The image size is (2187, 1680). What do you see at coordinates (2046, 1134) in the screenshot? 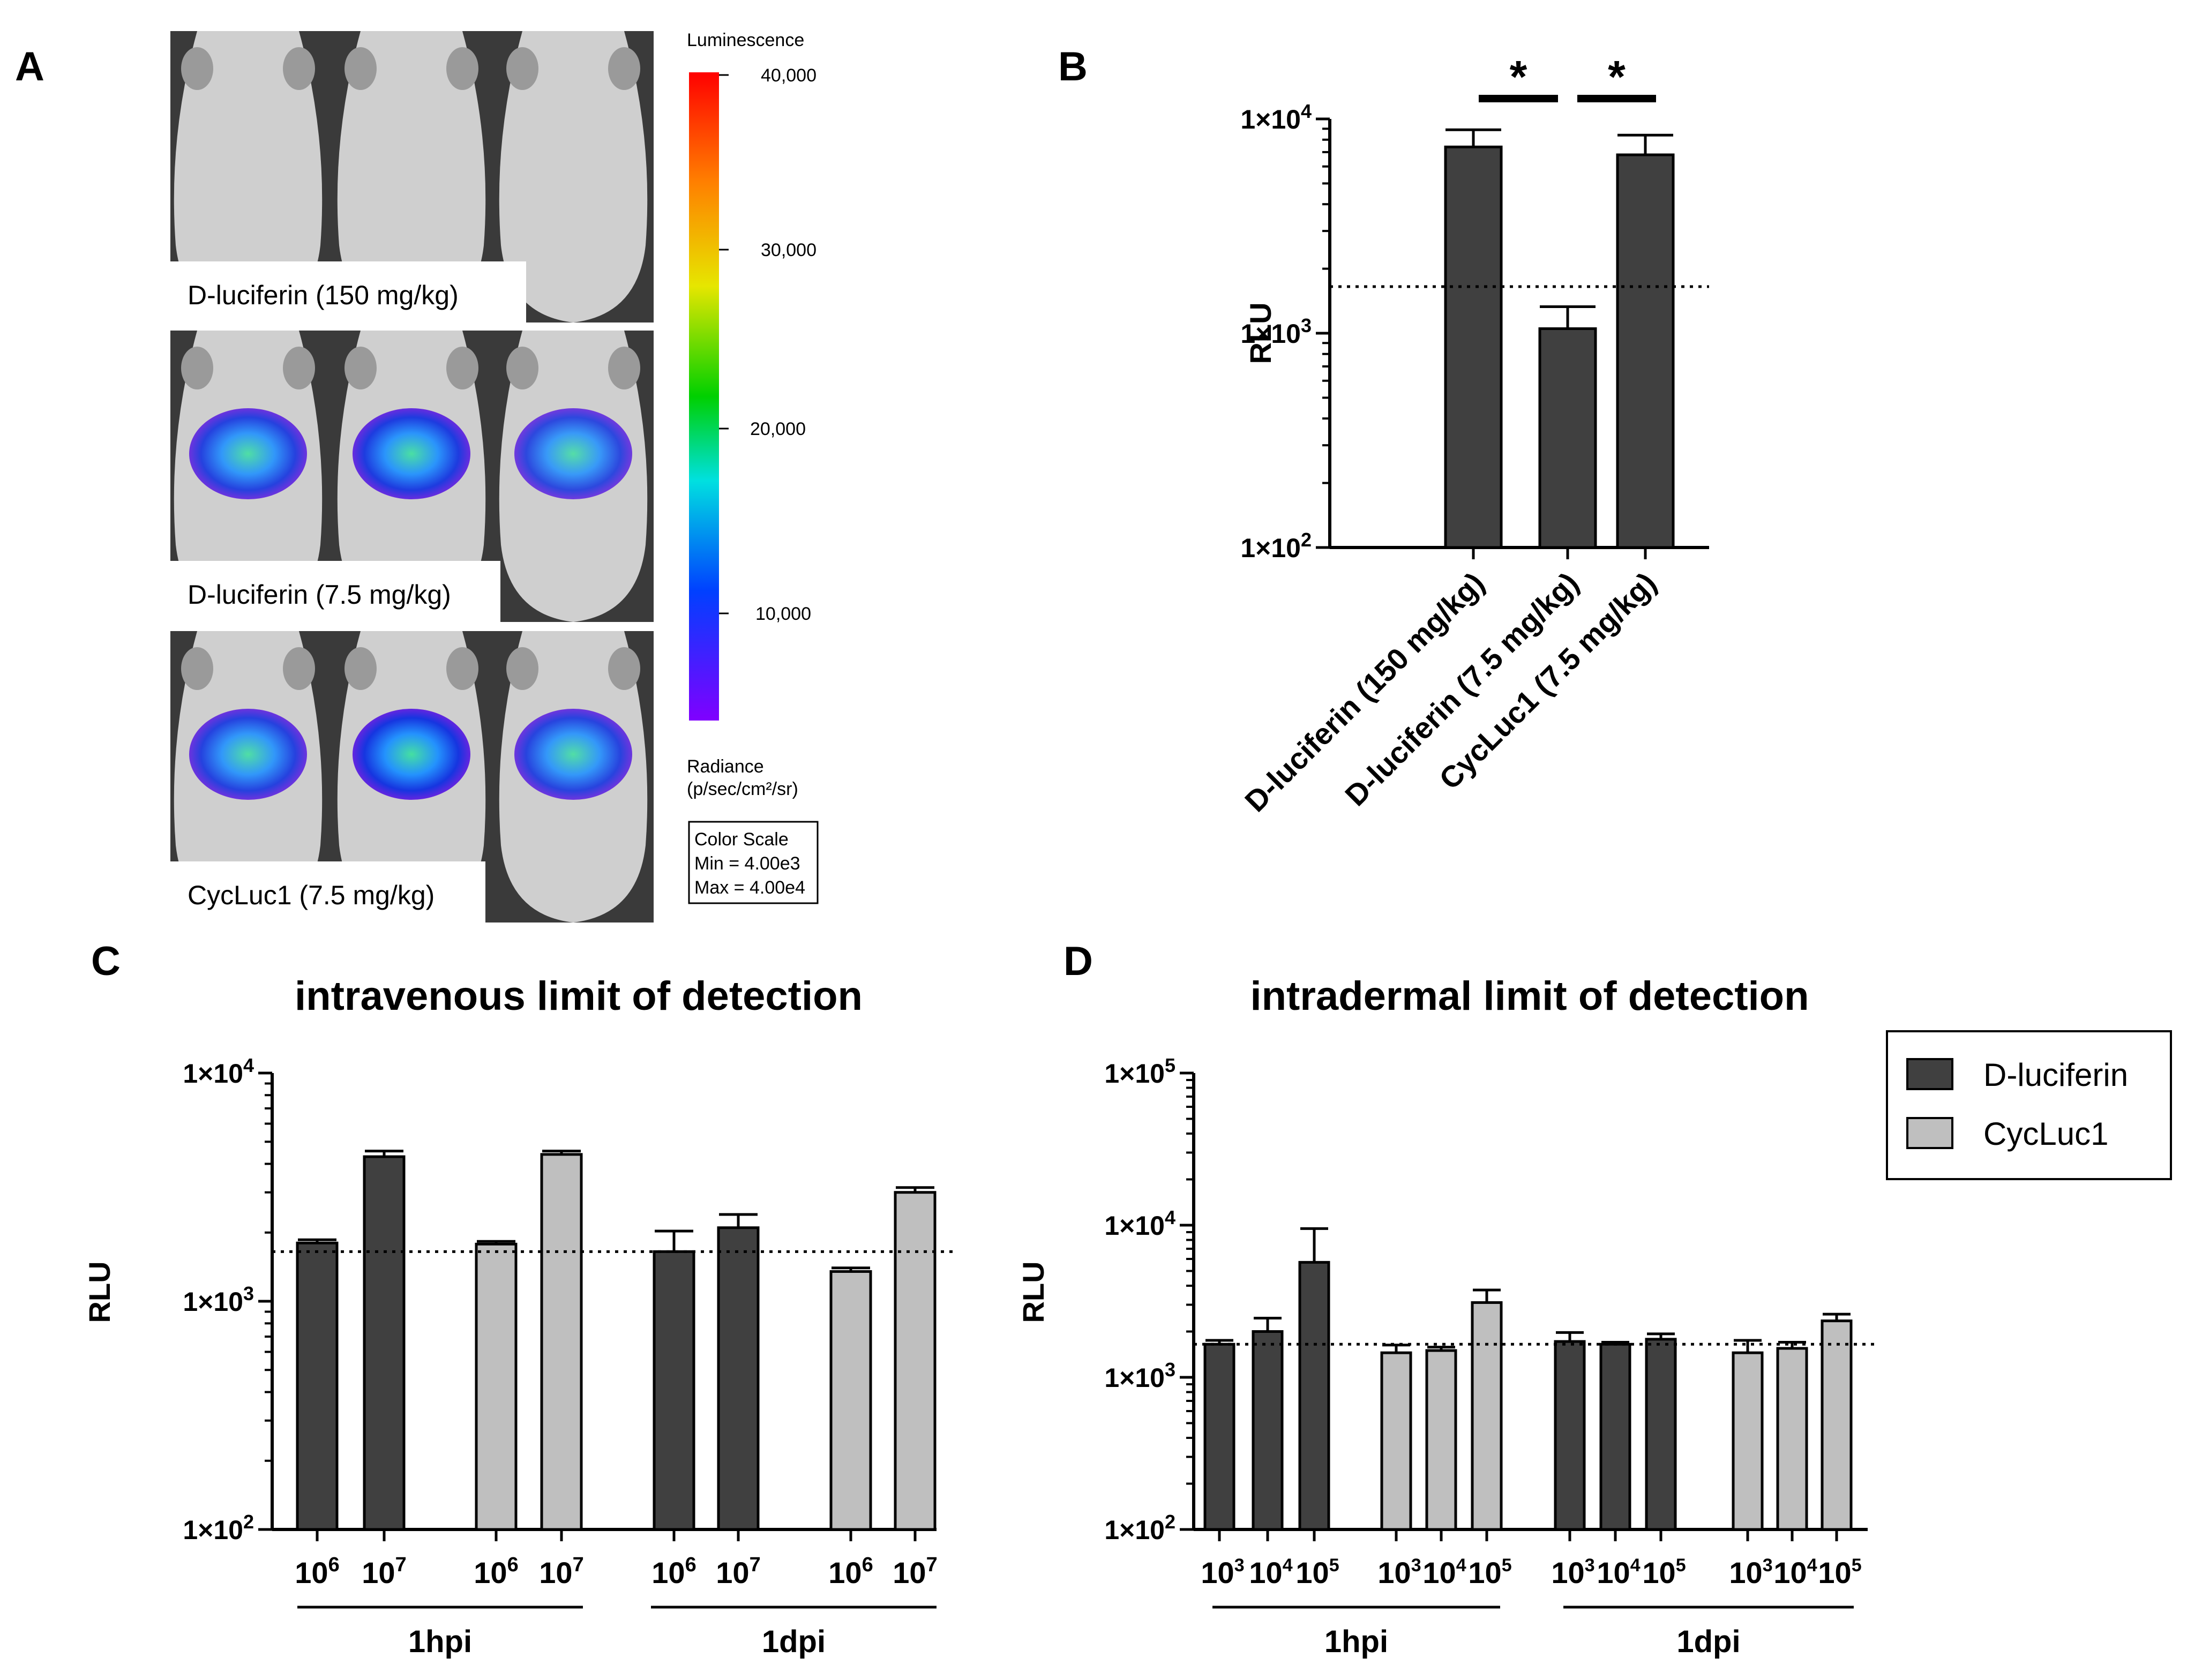
I see `legend-label-cycluc1: CycLuc1` at bounding box center [2046, 1134].